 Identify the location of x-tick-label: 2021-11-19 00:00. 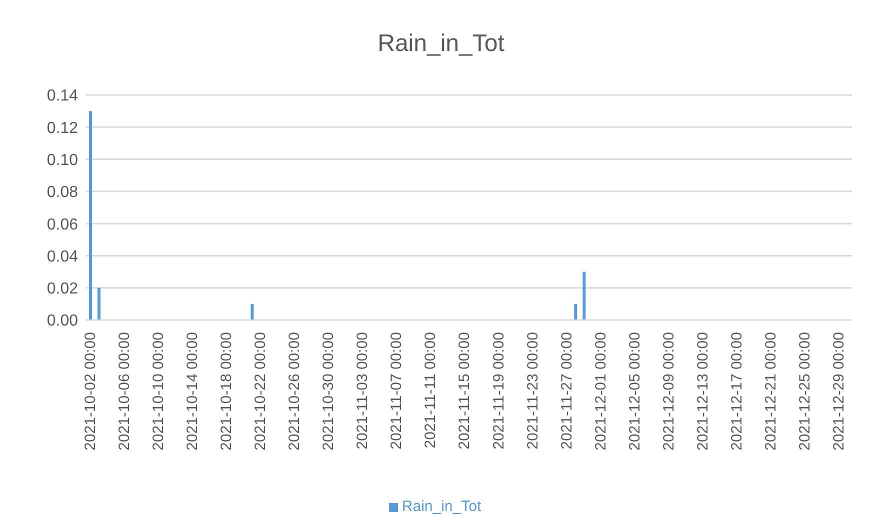
(499, 391).